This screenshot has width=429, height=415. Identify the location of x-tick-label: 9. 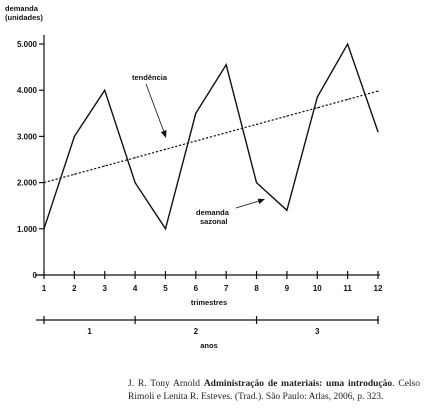
(287, 288).